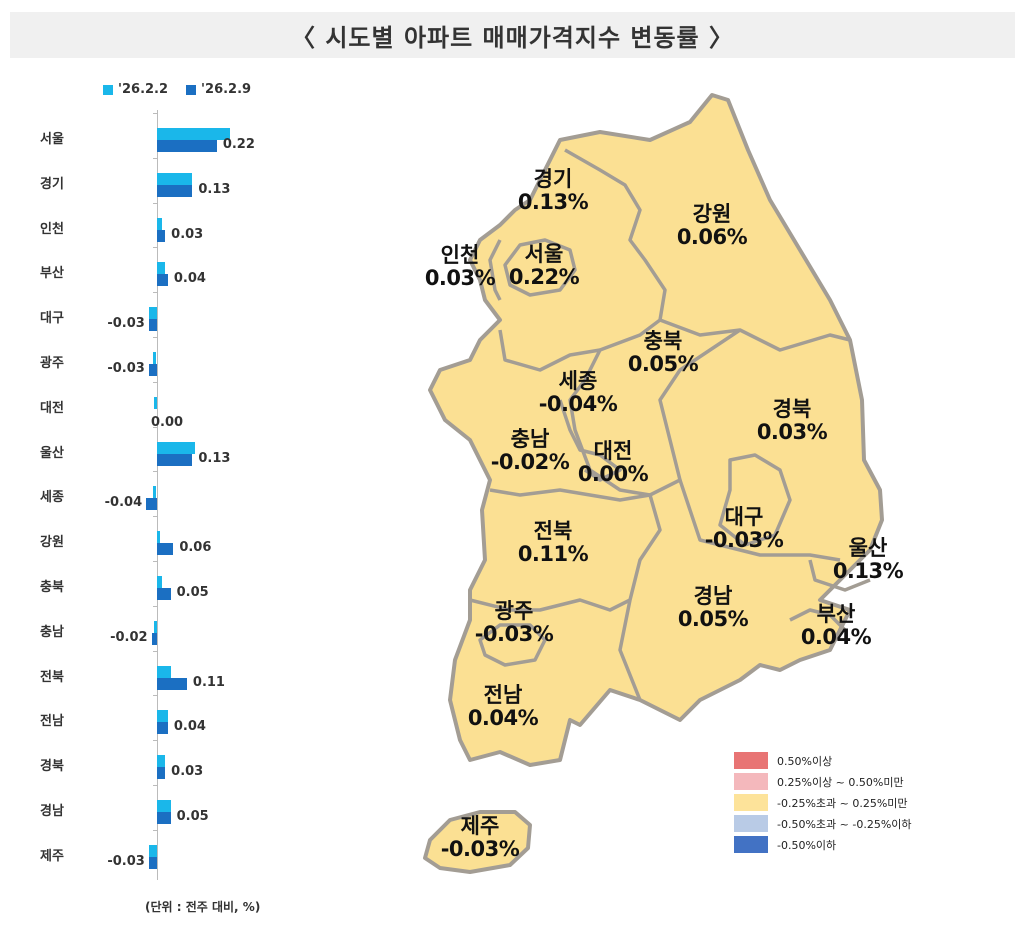 The width and height of the screenshot is (1024, 929). I want to click on region-name: 대전, so click(613, 451).